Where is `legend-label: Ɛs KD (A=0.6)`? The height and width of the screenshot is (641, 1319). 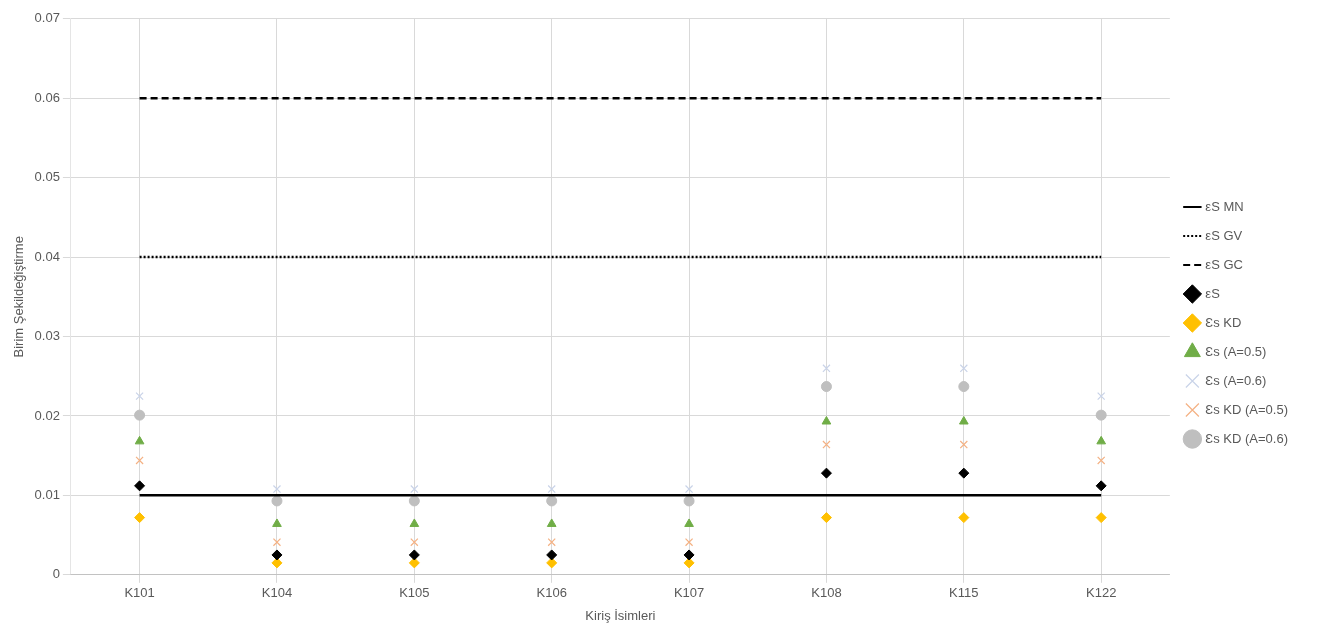
legend-label: Ɛs KD (A=0.6) is located at coordinates (1247, 438).